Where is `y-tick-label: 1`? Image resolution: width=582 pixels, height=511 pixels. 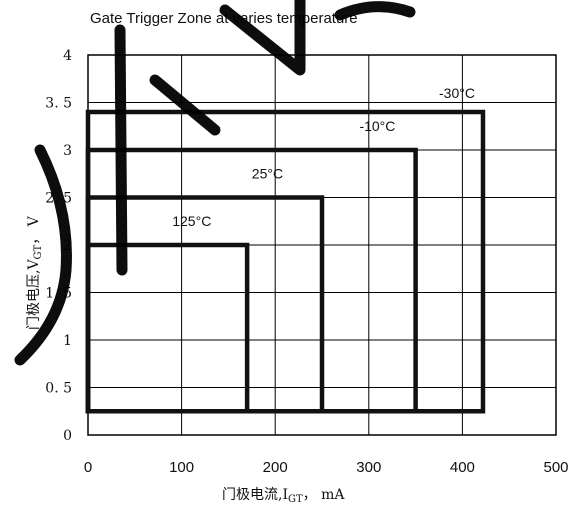
y-tick-label: 1 is located at coordinates (67, 341).